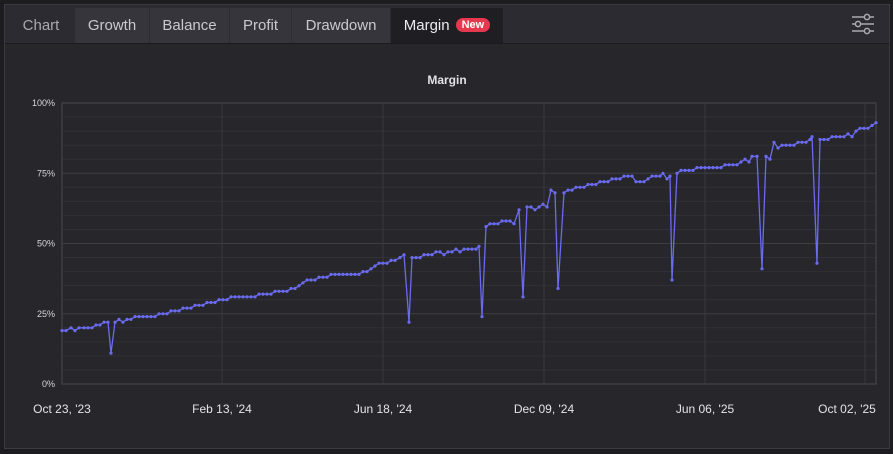  What do you see at coordinates (447, 25) in the screenshot?
I see `tab-margin: Margin New` at bounding box center [447, 25].